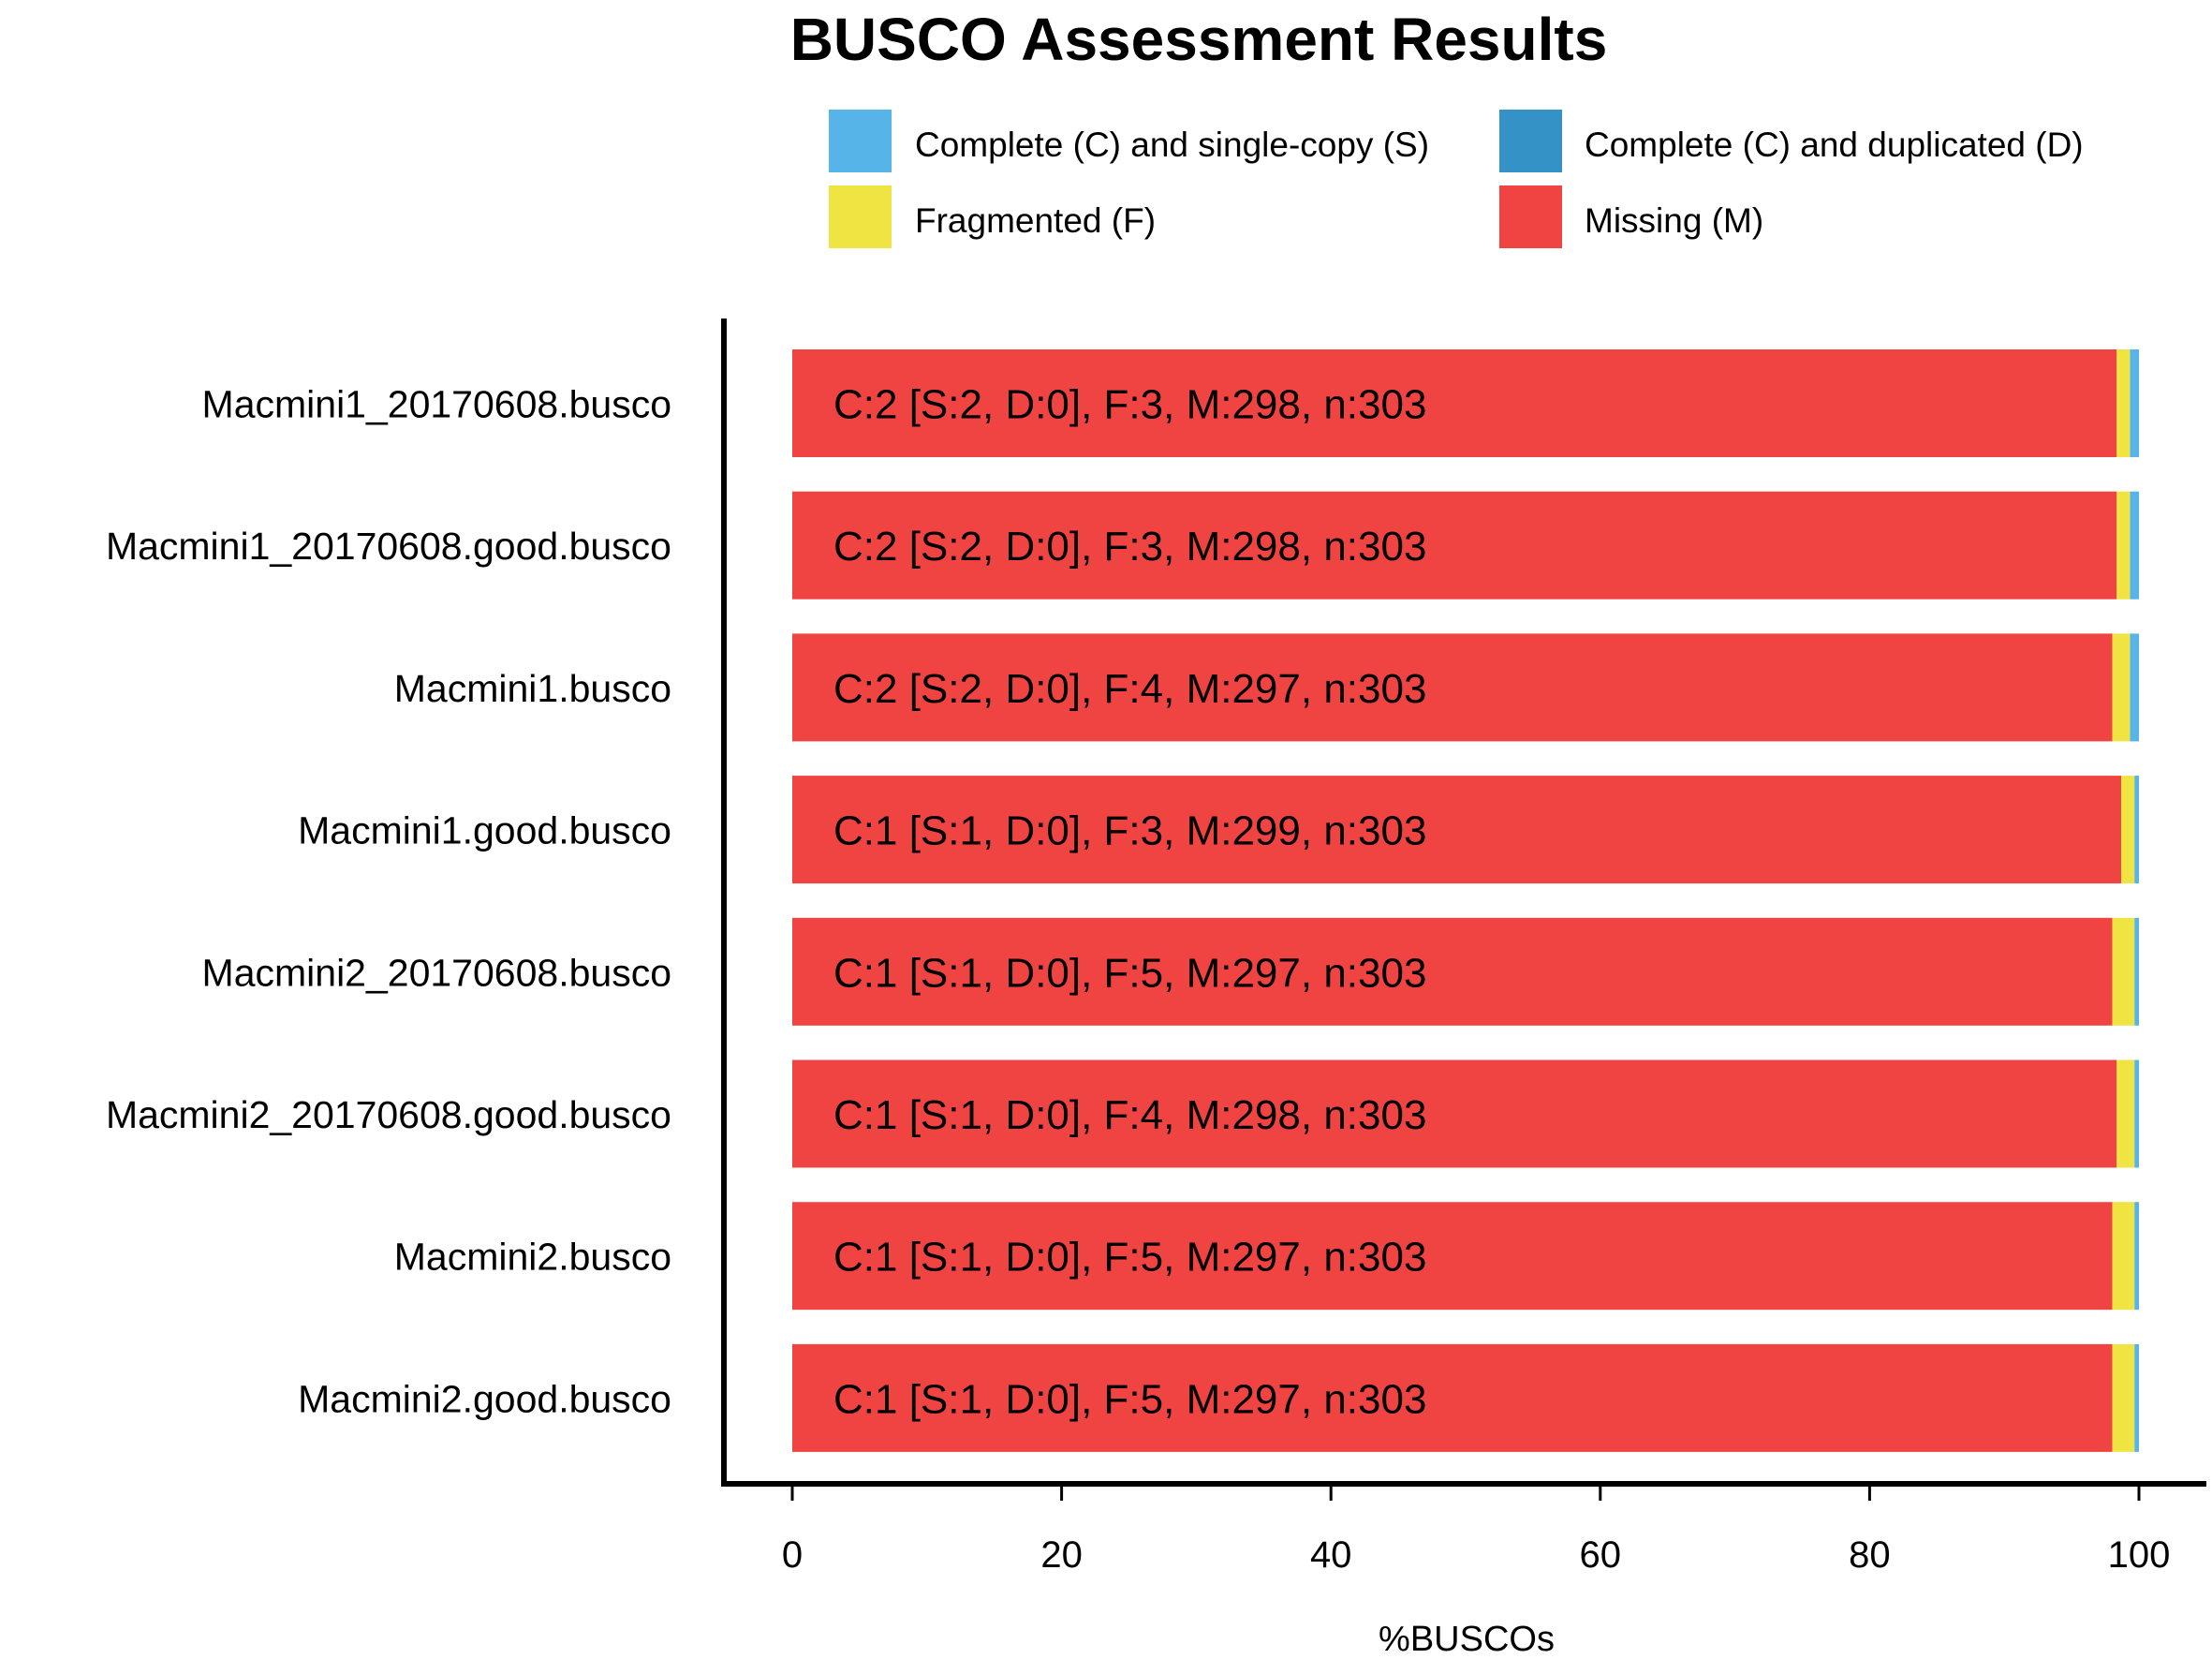 The height and width of the screenshot is (1659, 2212). I want to click on legend-label: Complete (C) and single-copy (S), so click(1172, 145).